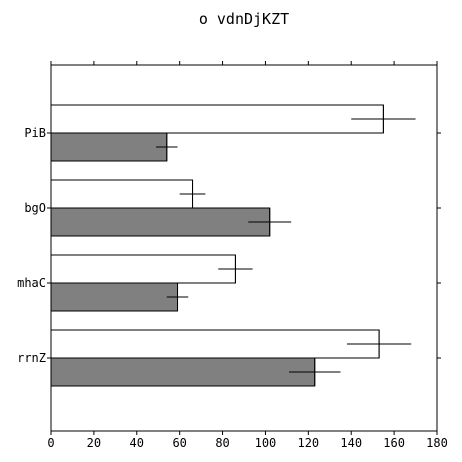 The width and height of the screenshot is (462, 462). I want to click on x-tick-label-40: 40, so click(137, 443).